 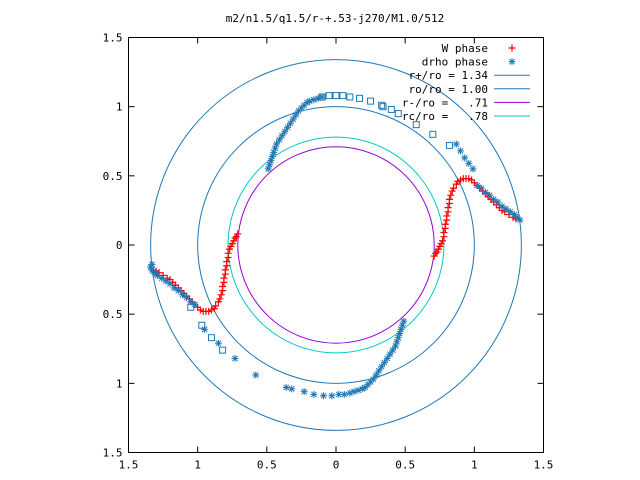 I want to click on y-tick-label: 1, so click(x=119, y=383).